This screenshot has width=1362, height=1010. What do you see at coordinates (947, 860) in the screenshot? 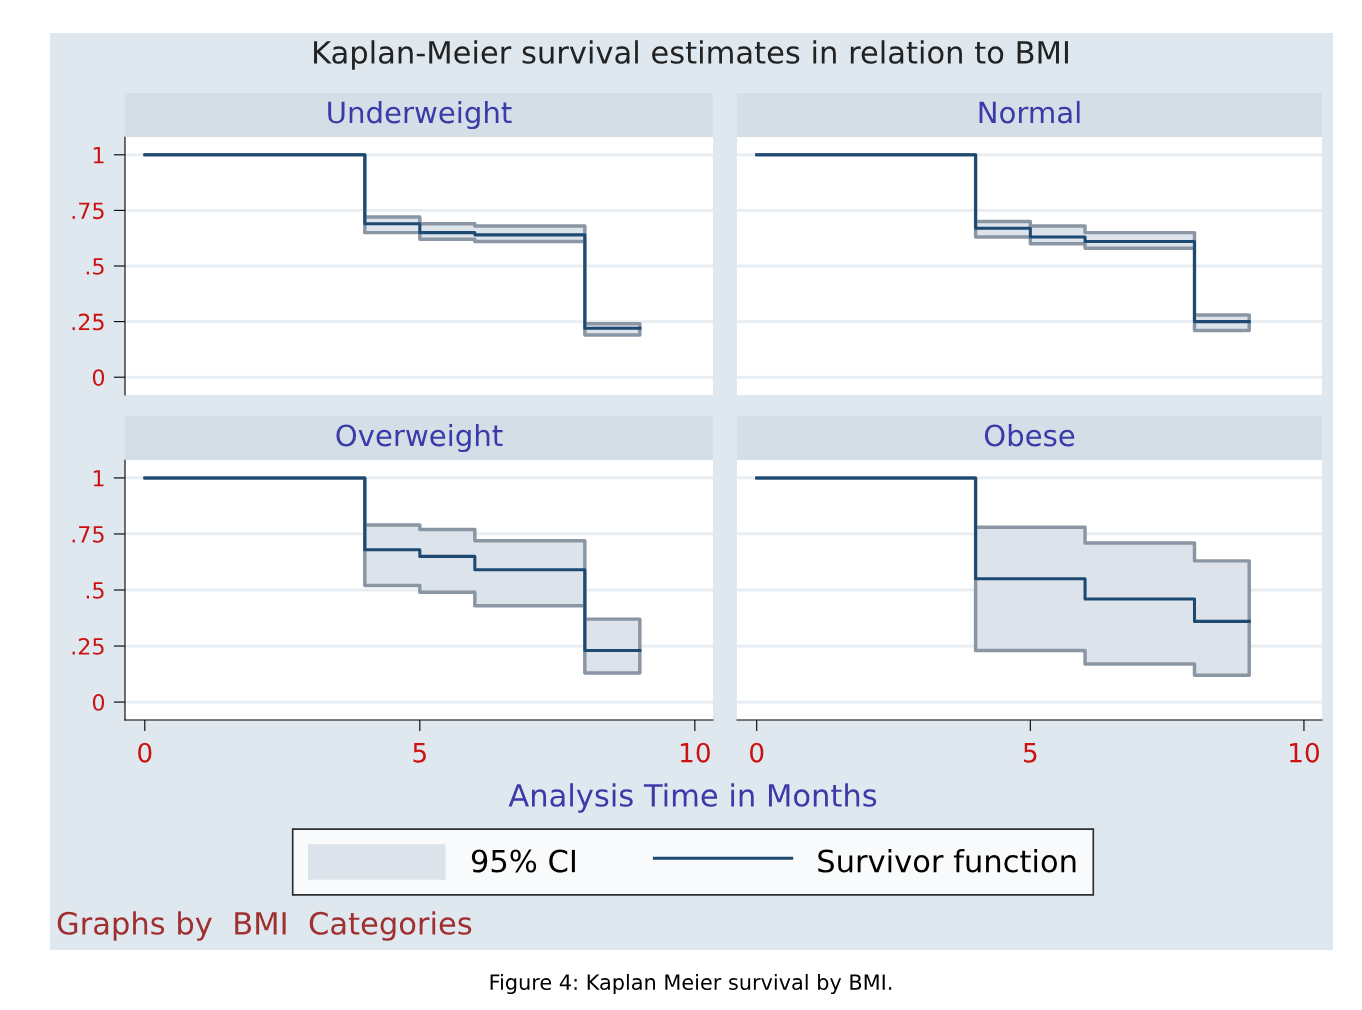
I see `legend-label: Survivor function` at bounding box center [947, 860].